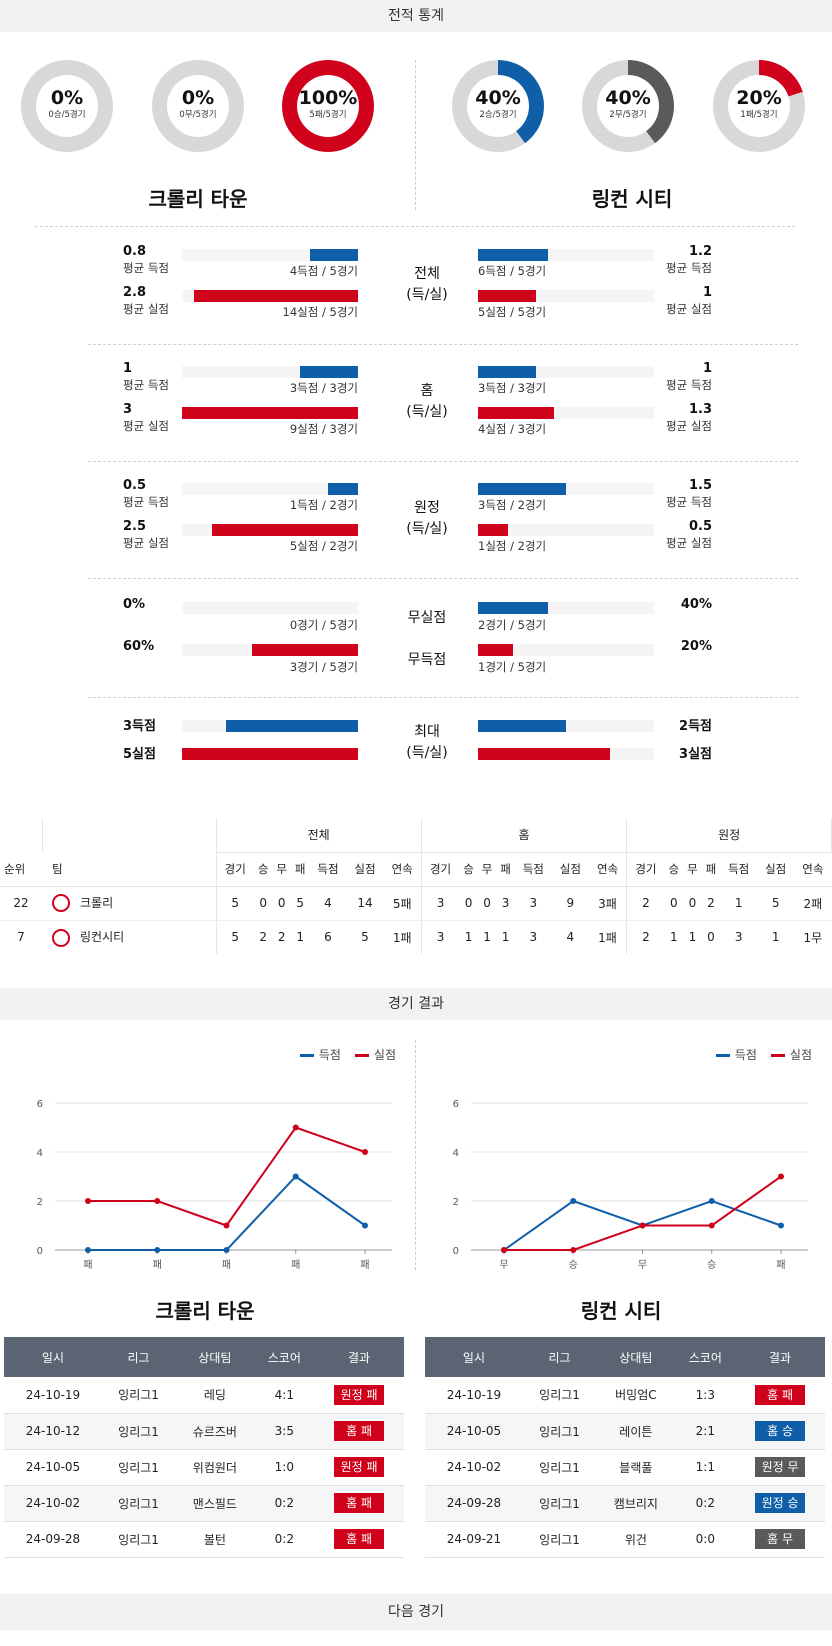  I want to click on results-header-row: 일시 리그 상대팀 스코어 결과, so click(625, 1357).